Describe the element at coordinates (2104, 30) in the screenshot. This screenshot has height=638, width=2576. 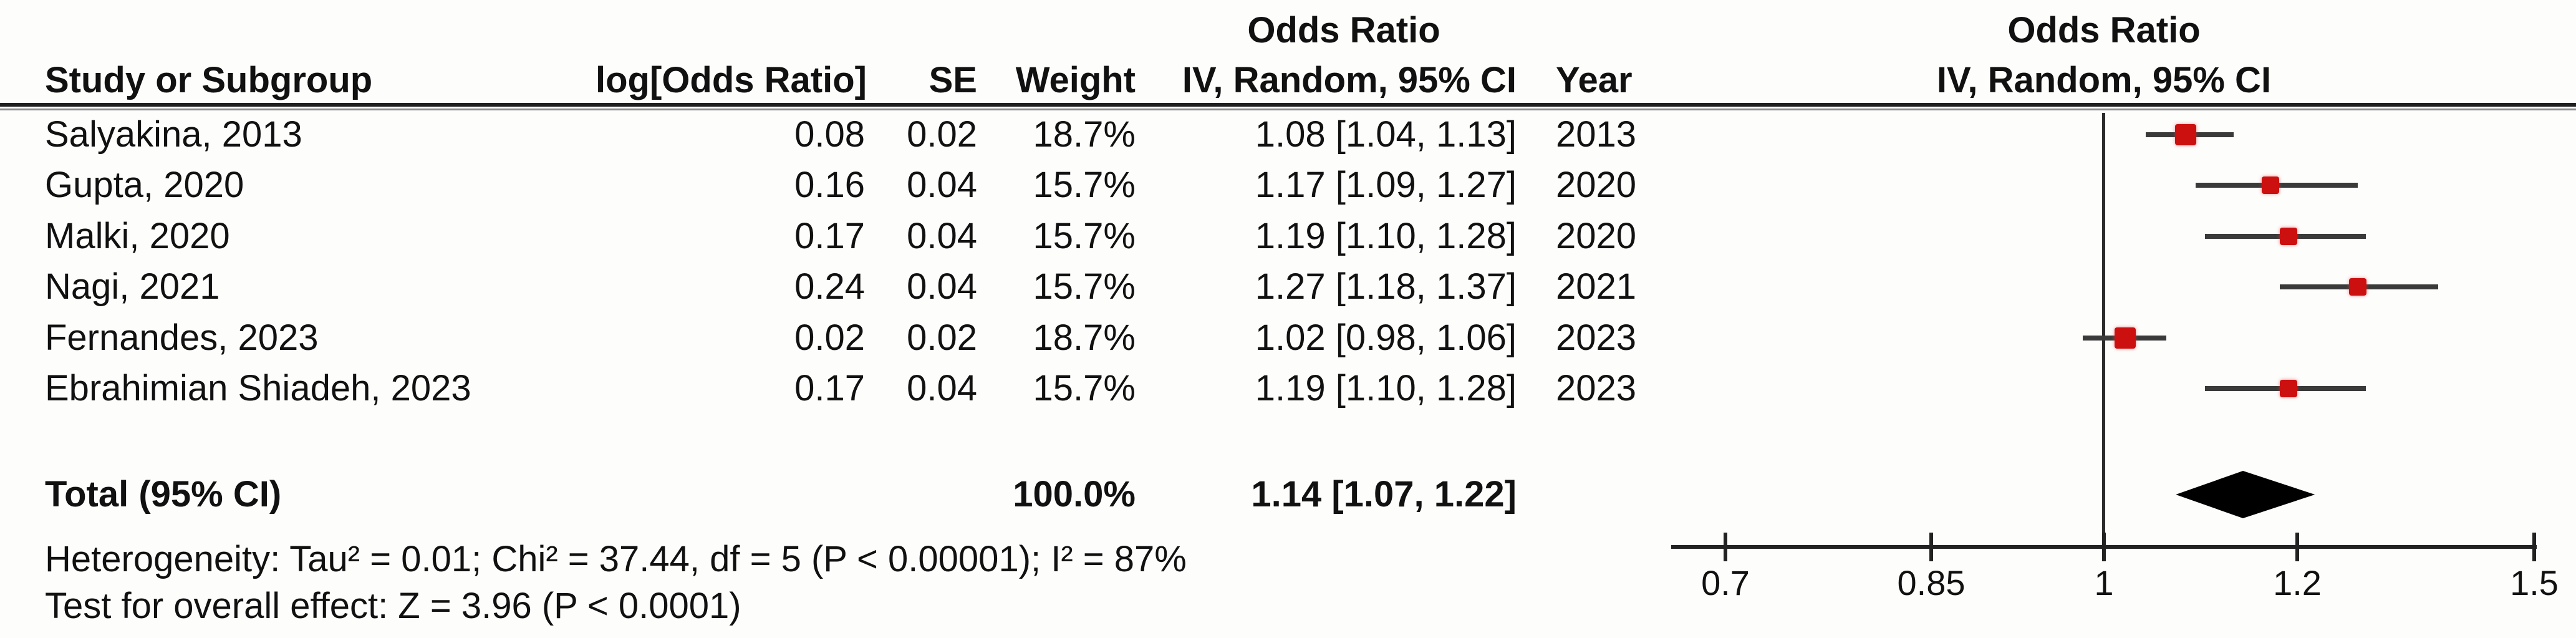
I see `plot-header-odds-ratio: Odds Ratio` at that location.